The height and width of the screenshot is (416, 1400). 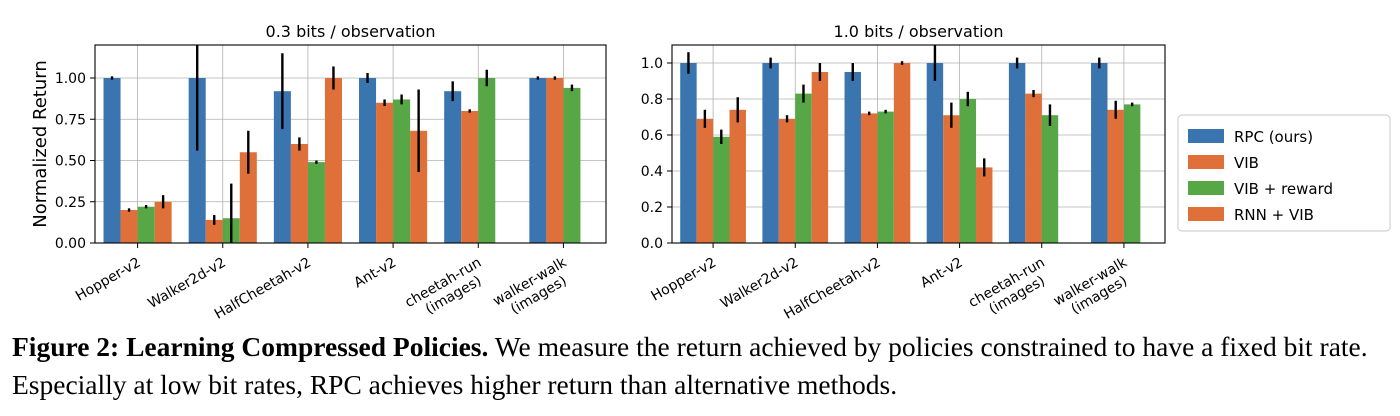 What do you see at coordinates (1273, 137) in the screenshot?
I see `legend-label: RPC (ours)` at bounding box center [1273, 137].